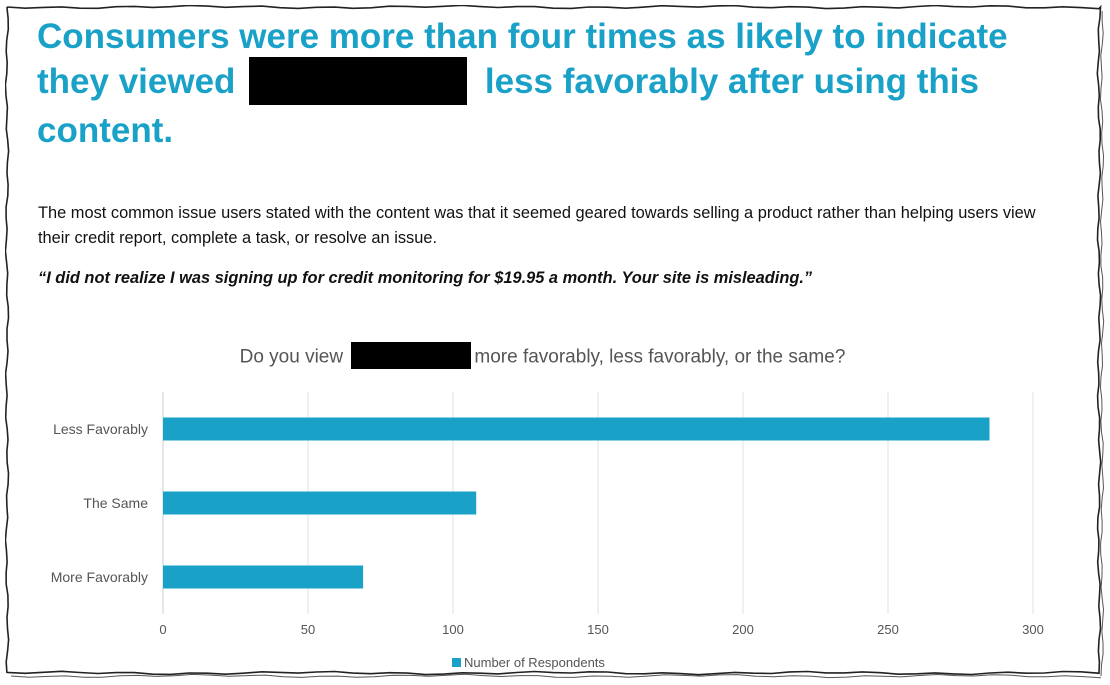 The width and height of the screenshot is (1110, 685). I want to click on headline-text-after: less favorably after using this content., so click(508, 106).